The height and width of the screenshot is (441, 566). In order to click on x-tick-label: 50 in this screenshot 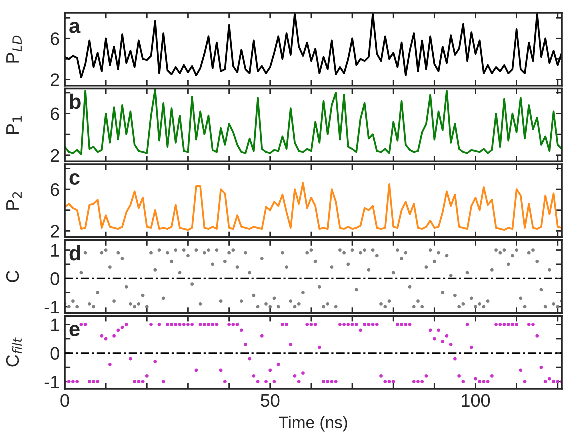, I will do `click(270, 401)`.